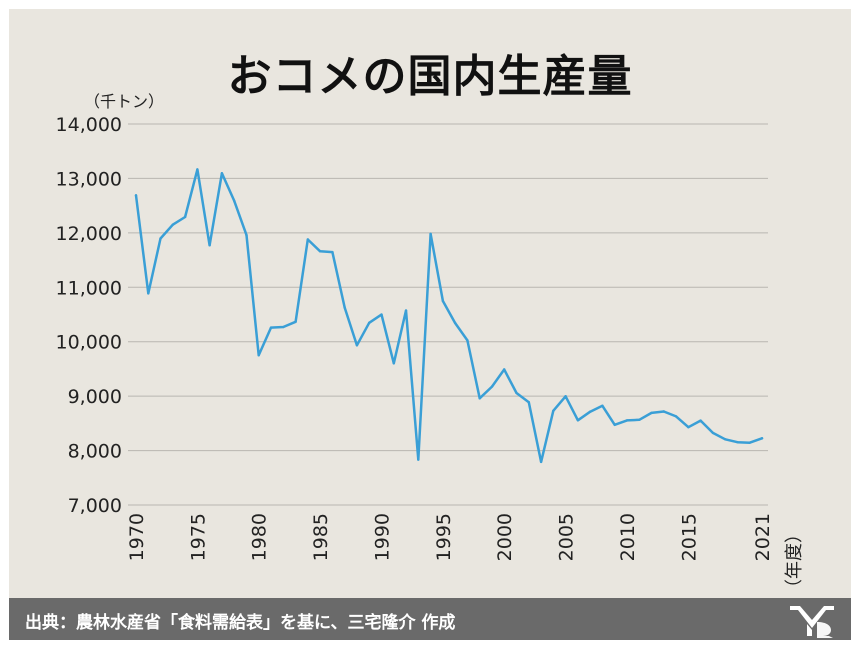 The image size is (860, 649). Describe the element at coordinates (689, 537) in the screenshot. I see `x-tick-label: 2015` at that location.